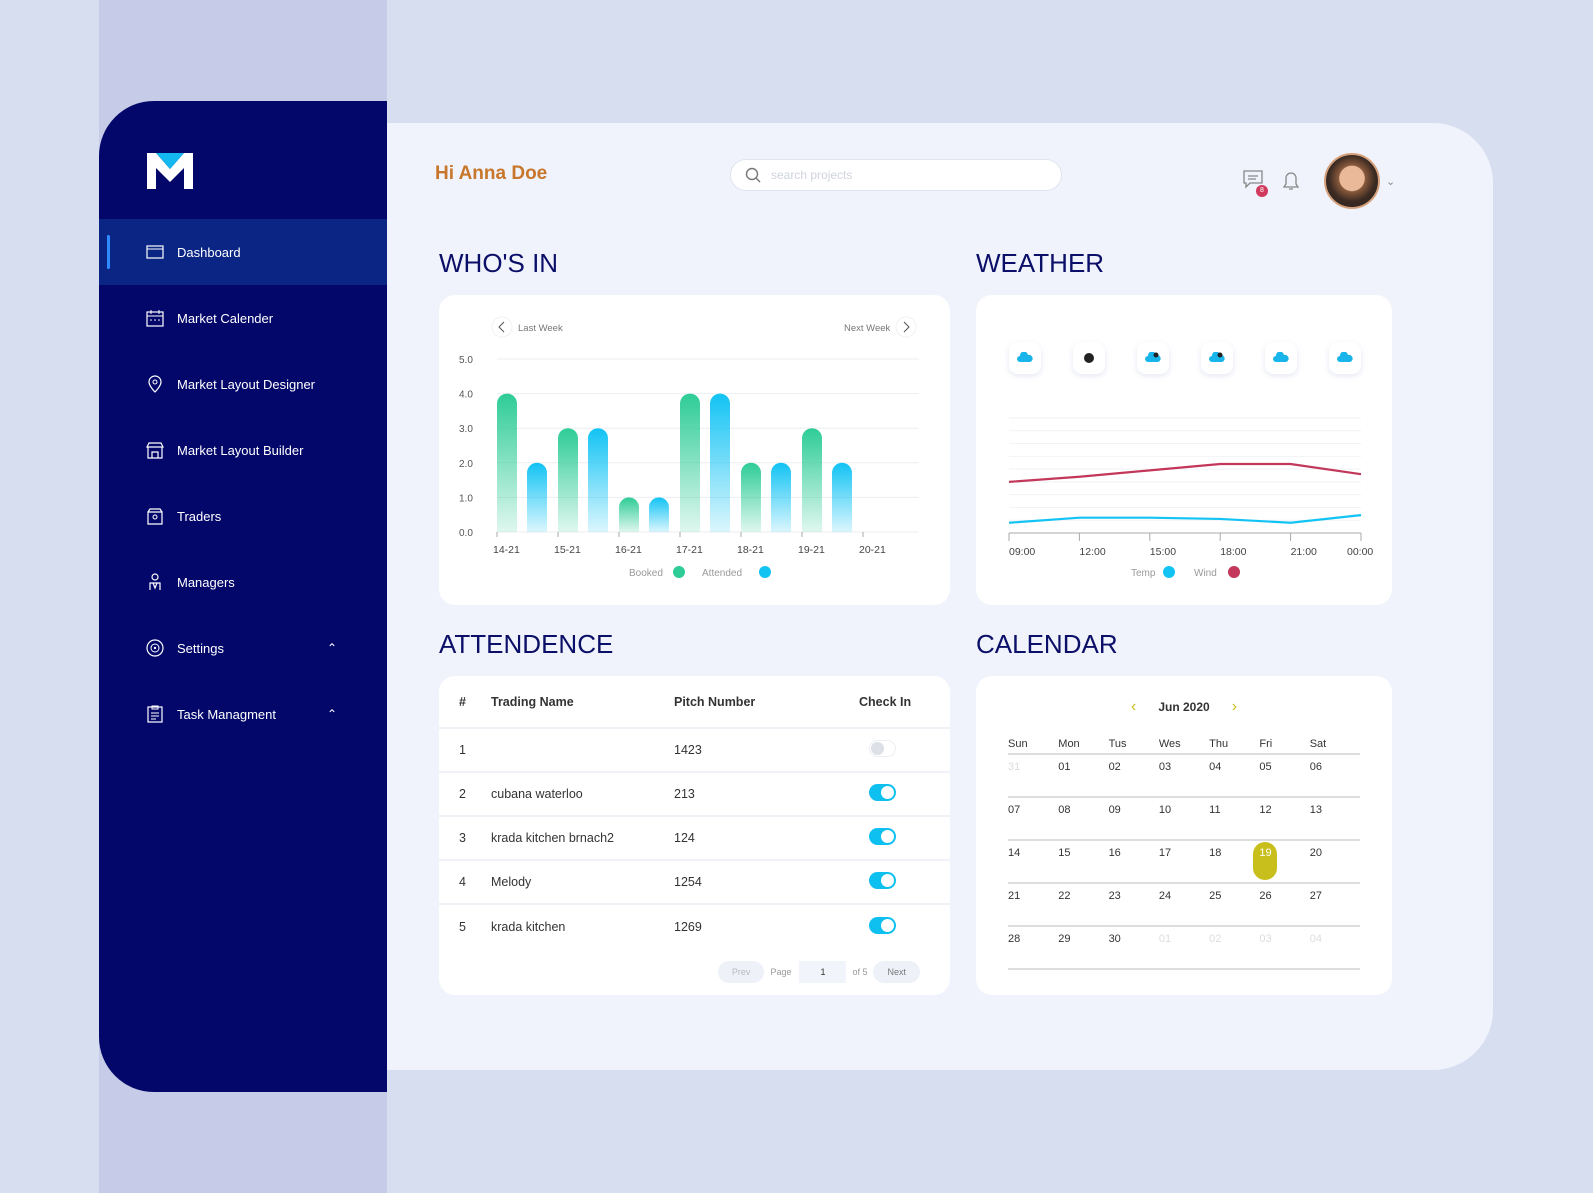  I want to click on prev-button: Prev, so click(741, 972).